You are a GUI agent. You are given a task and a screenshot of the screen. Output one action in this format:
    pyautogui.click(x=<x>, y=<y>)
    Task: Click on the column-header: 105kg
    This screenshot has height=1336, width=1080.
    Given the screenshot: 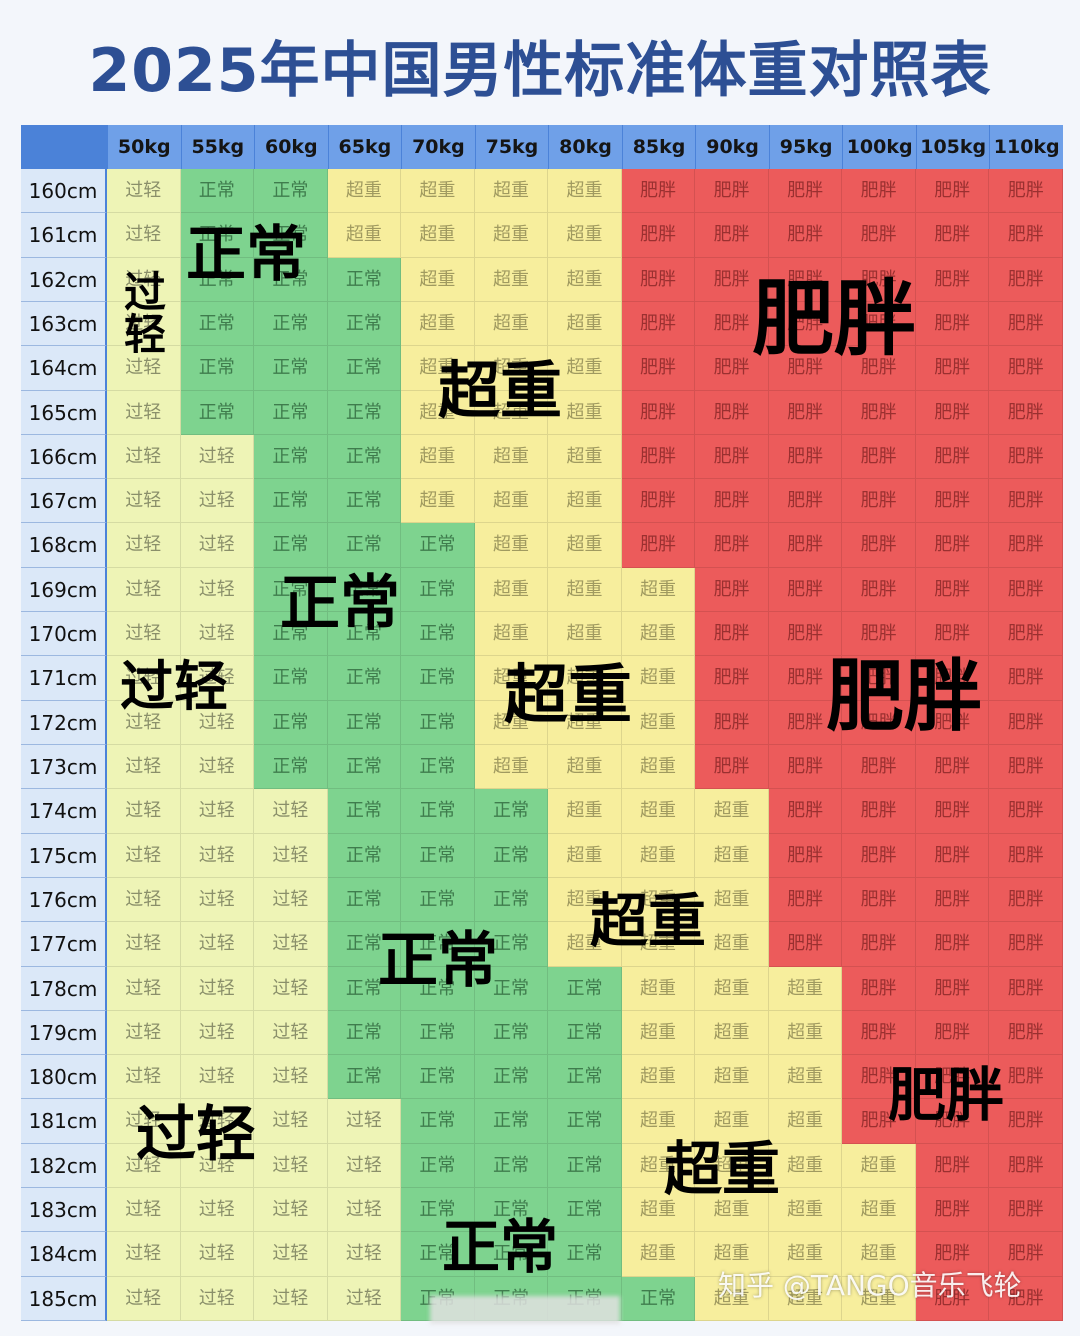 What is the action you would take?
    pyautogui.click(x=952, y=147)
    